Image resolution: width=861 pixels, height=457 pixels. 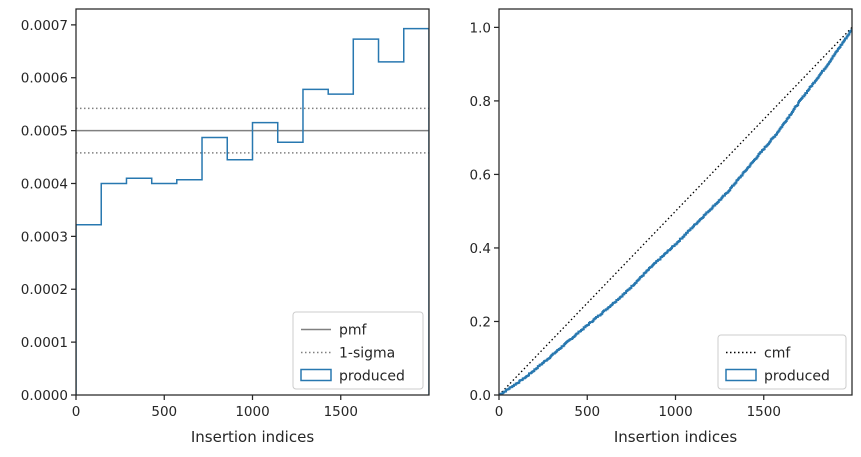 I want to click on y-tick-label: 0.0001, so click(x=44, y=343).